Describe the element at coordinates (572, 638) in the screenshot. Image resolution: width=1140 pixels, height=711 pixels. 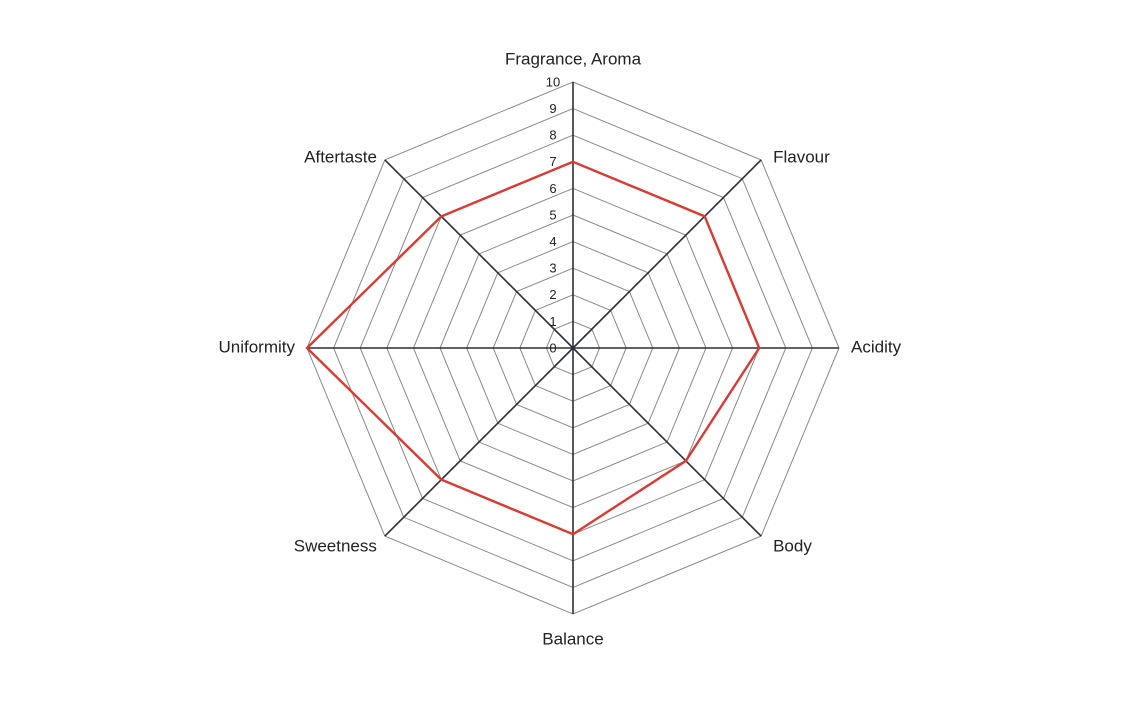
I see `axis-label-balance: Balance` at that location.